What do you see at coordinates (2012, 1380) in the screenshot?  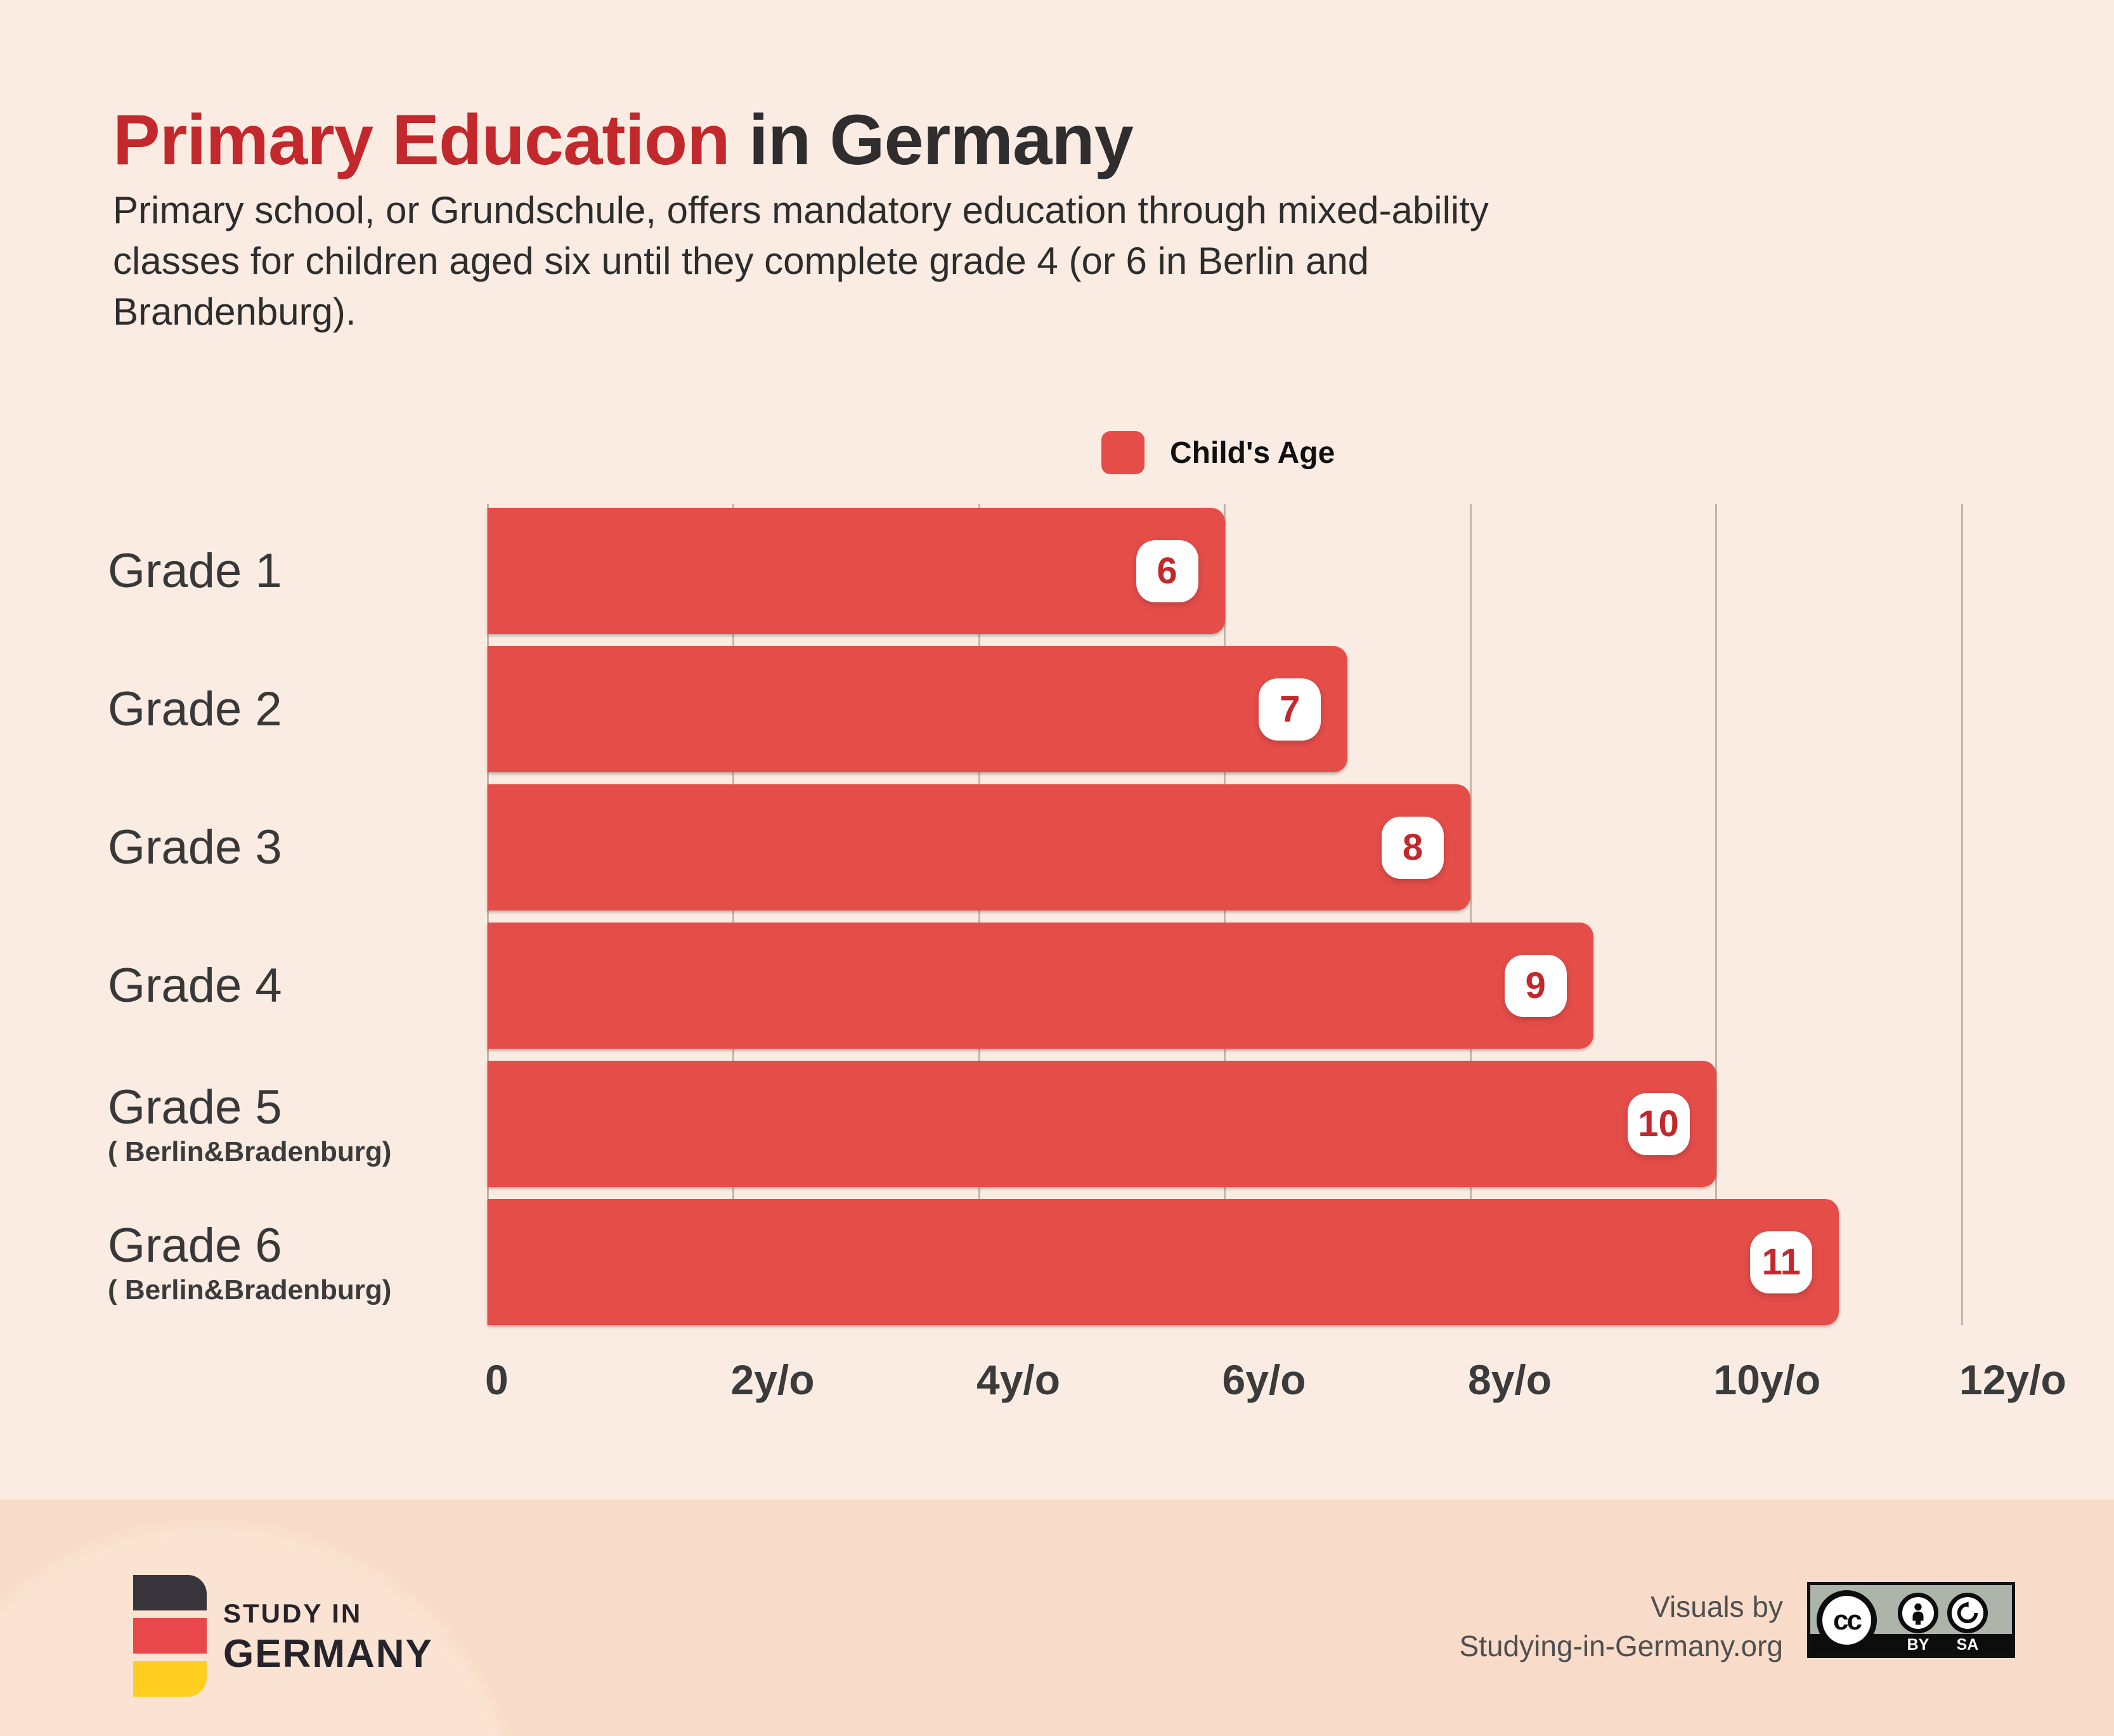 I see `x-tick-label: 12y/o` at bounding box center [2012, 1380].